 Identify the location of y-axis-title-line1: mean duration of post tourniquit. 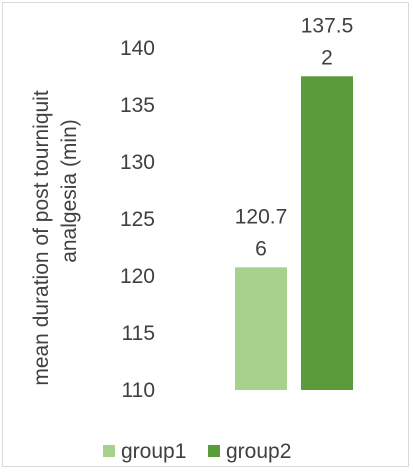
(41, 238).